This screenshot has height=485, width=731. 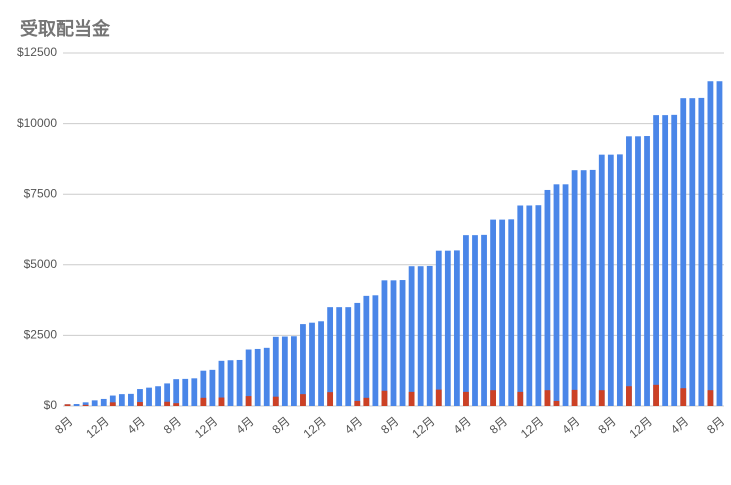 I want to click on y-tick-label: $10000, so click(x=37, y=123).